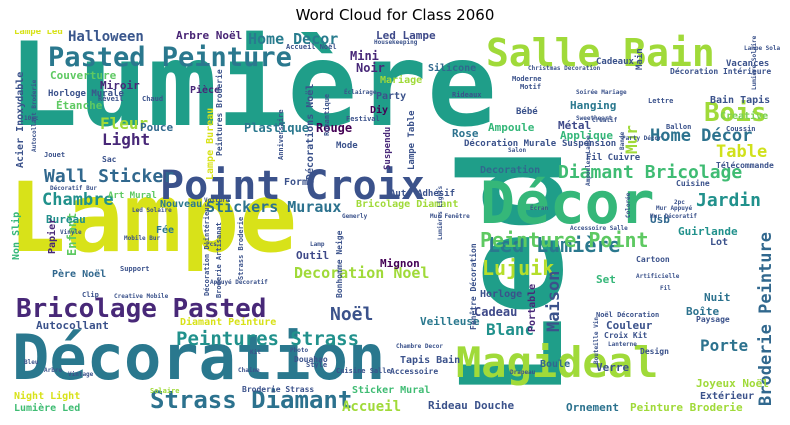 The height and width of the screenshot is (425, 790). What do you see at coordinates (701, 136) in the screenshot?
I see `word-home-decor-2: Home Décor` at bounding box center [701, 136].